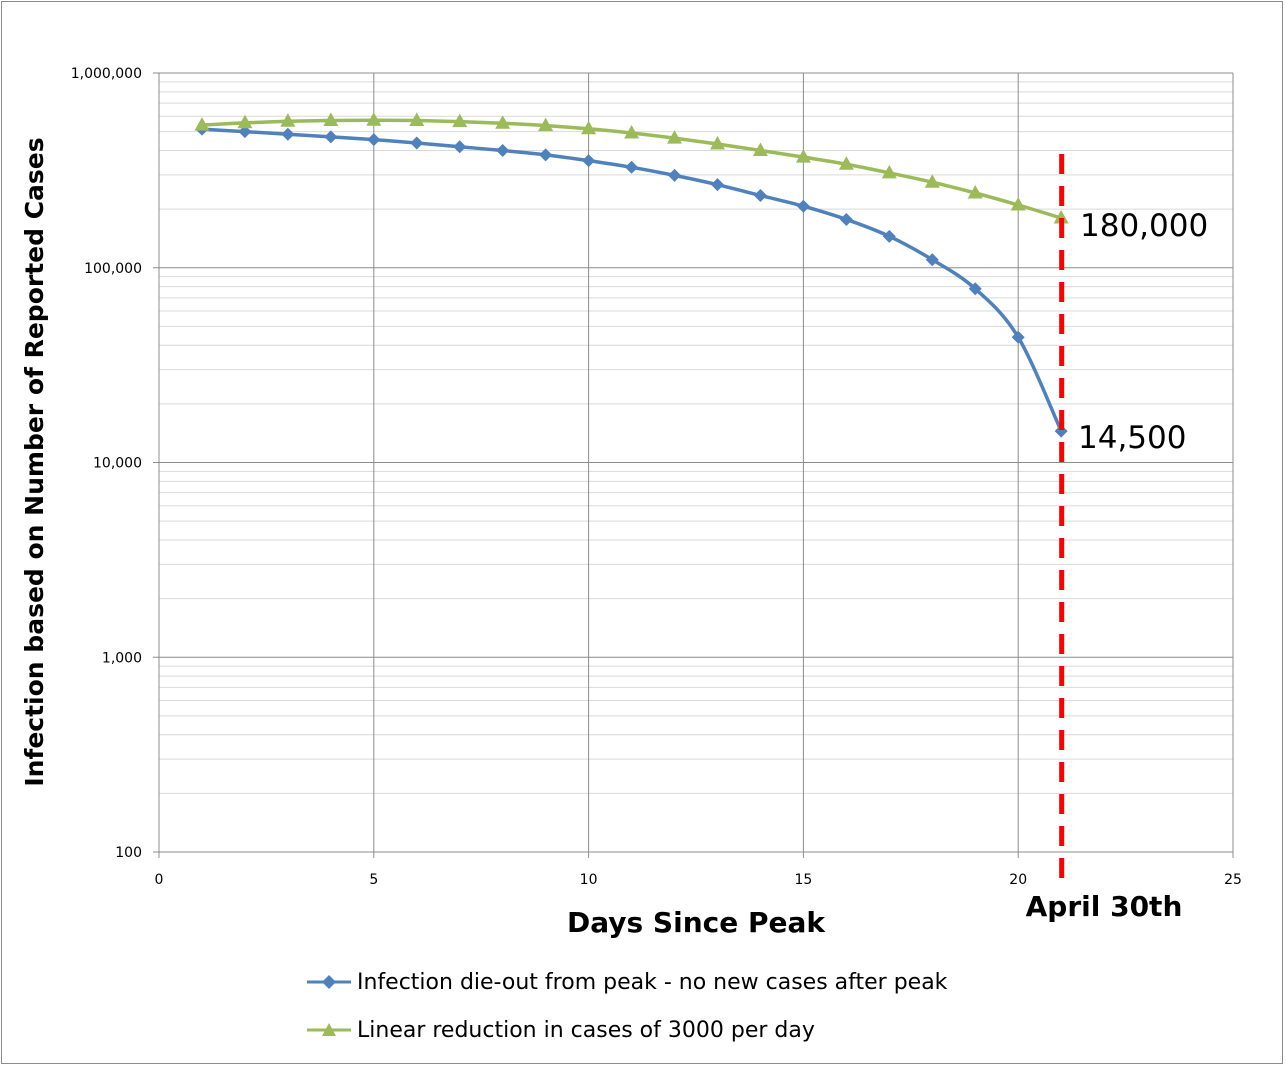 Image resolution: width=1286 pixels, height=1067 pixels. I want to click on x-tick-label: 15, so click(803, 880).